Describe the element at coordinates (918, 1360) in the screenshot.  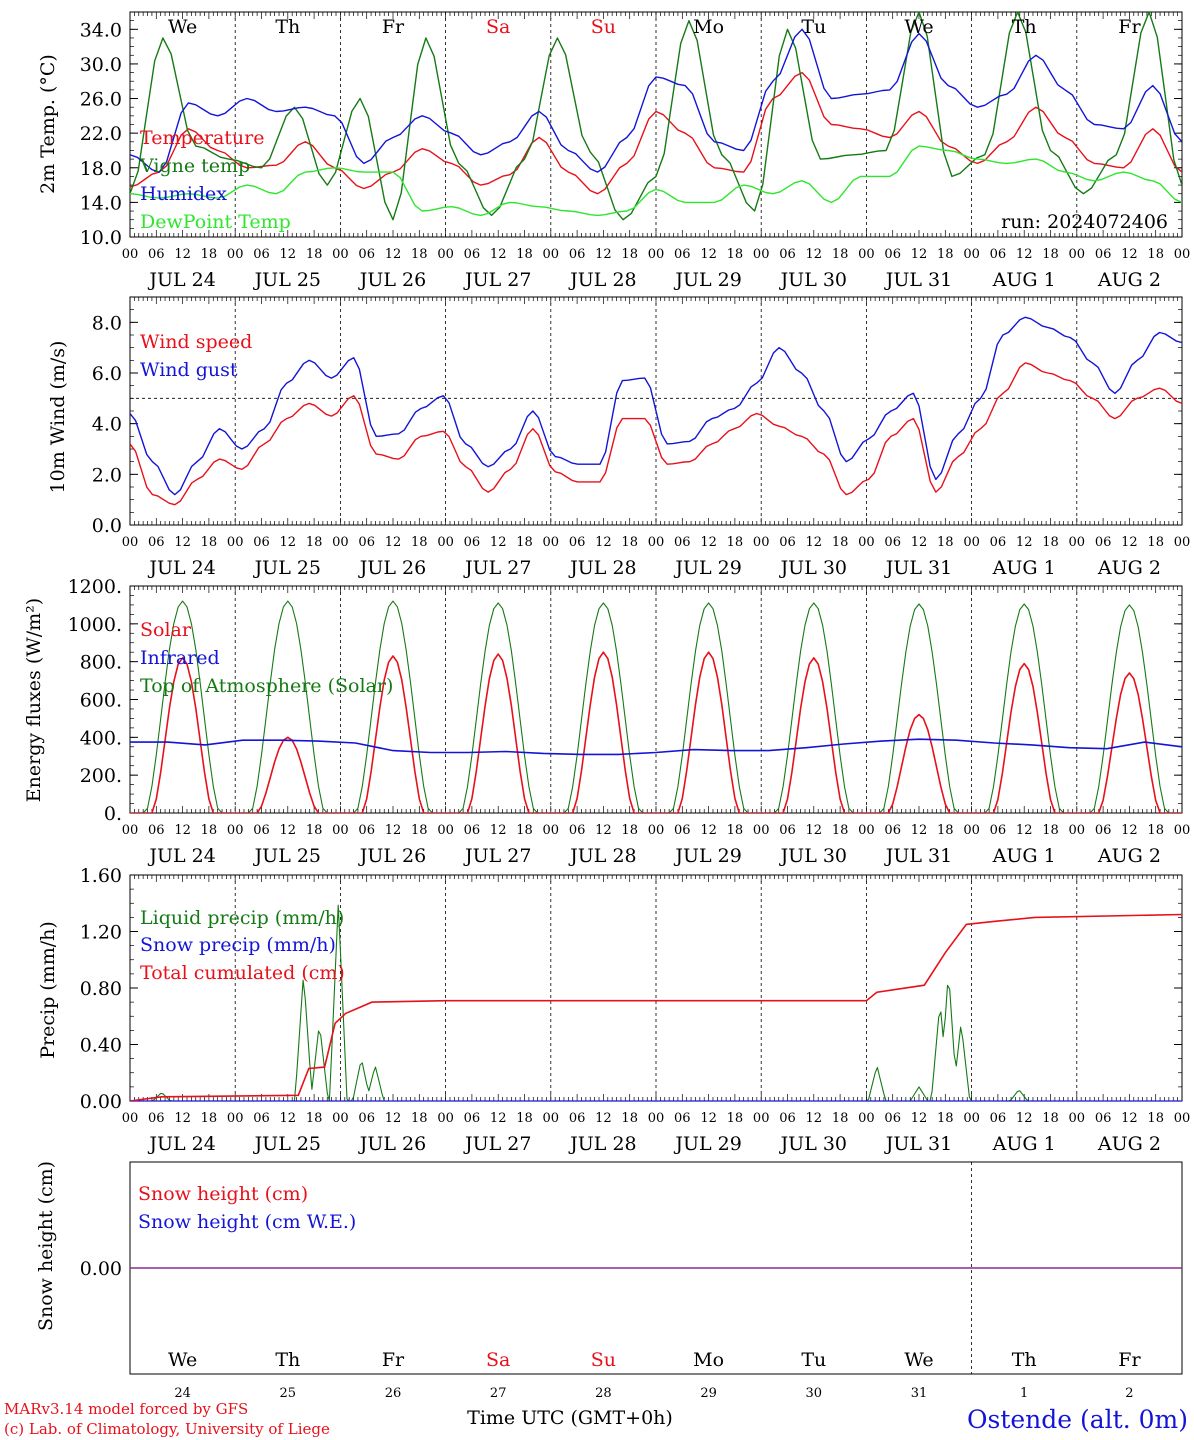
I see `weekday-label: We` at that location.